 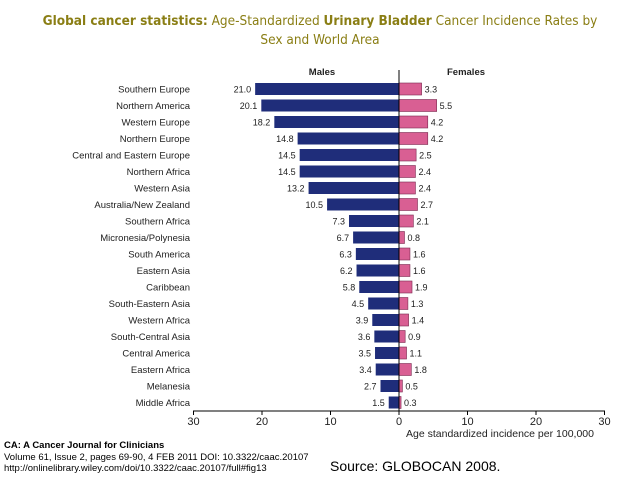 I want to click on male-value-western-africa: 3.9, so click(x=362, y=321).